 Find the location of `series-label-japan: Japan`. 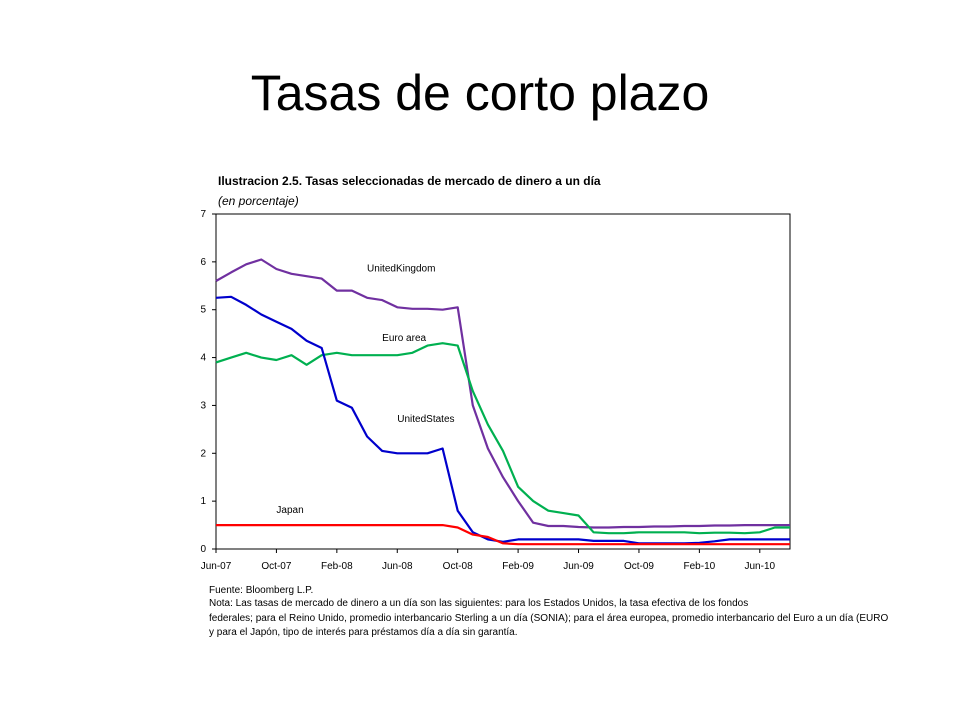

series-label-japan: Japan is located at coordinates (289, 510).